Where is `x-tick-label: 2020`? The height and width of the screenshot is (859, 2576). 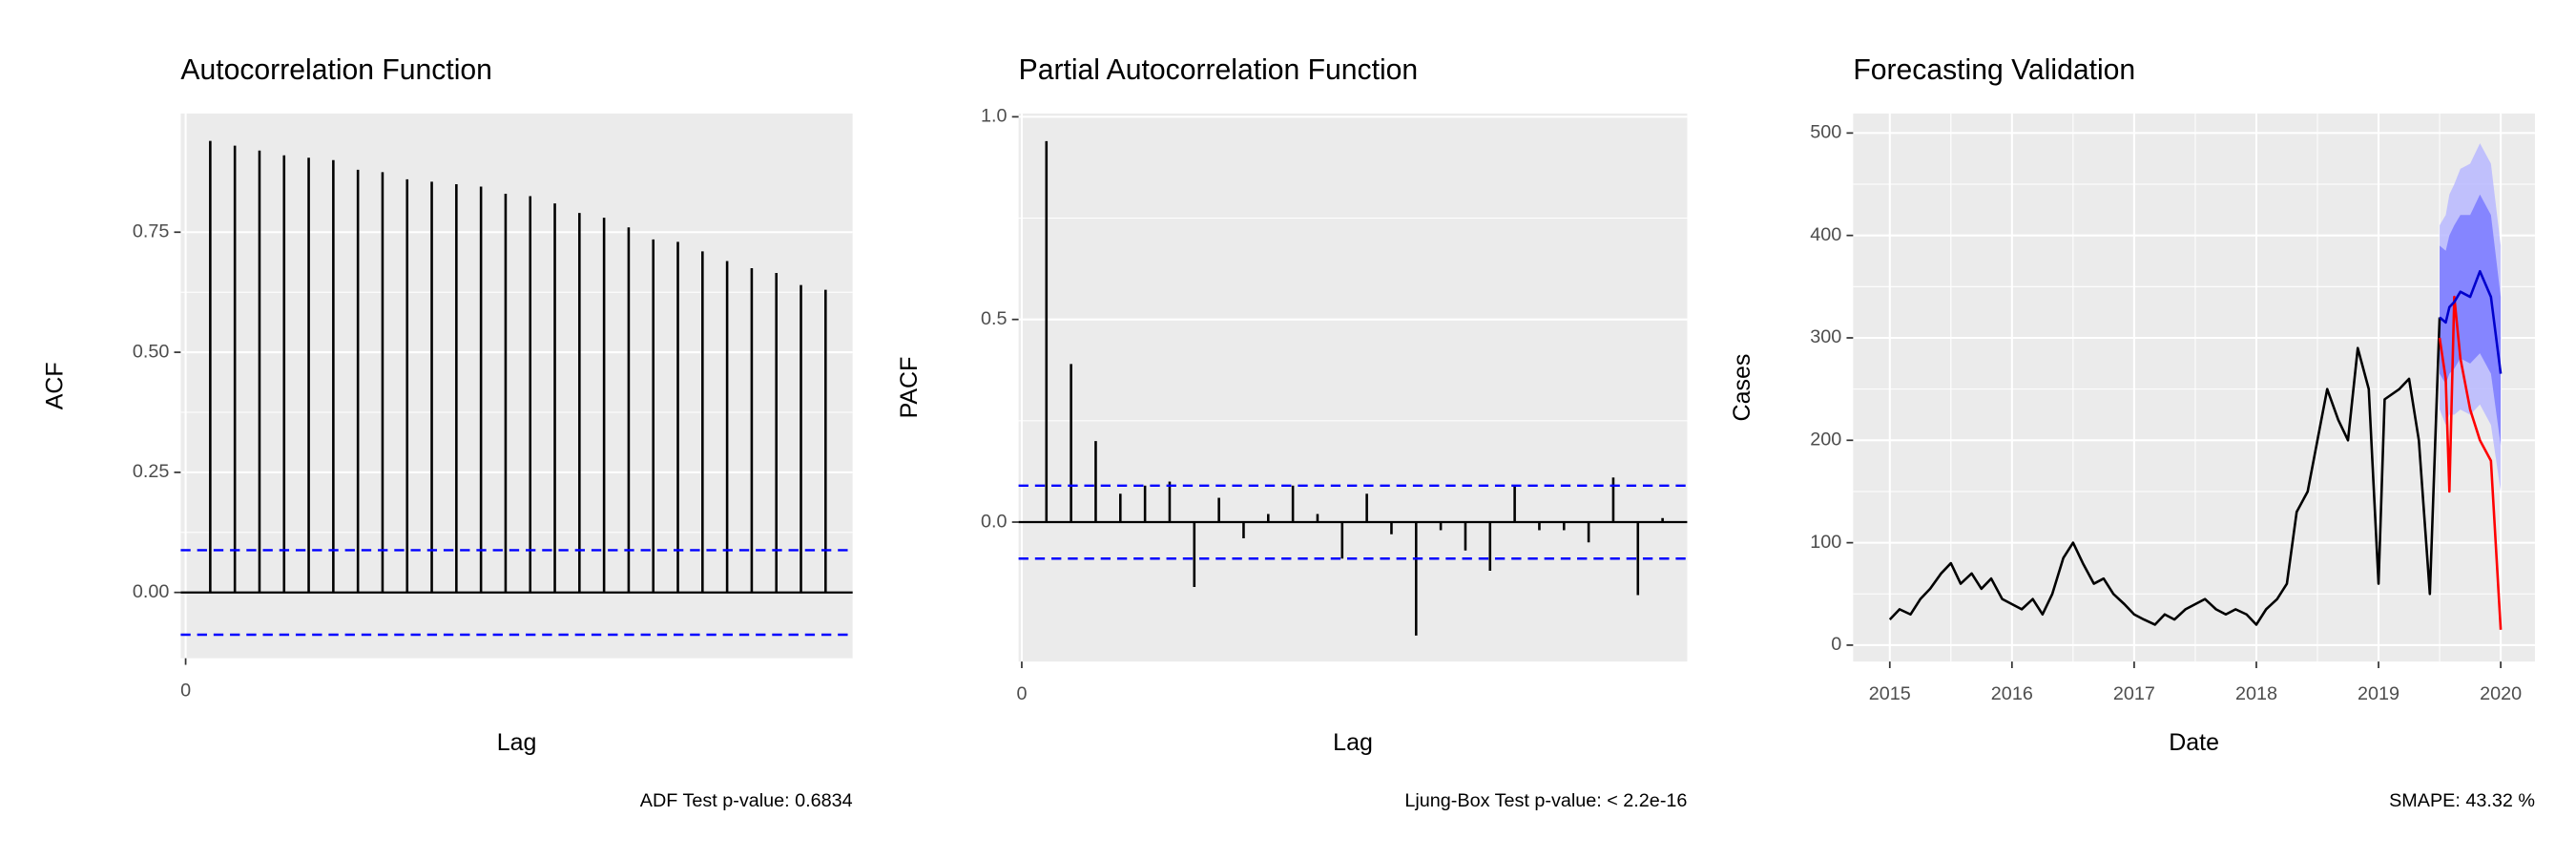
x-tick-label: 2020 is located at coordinates (2501, 693).